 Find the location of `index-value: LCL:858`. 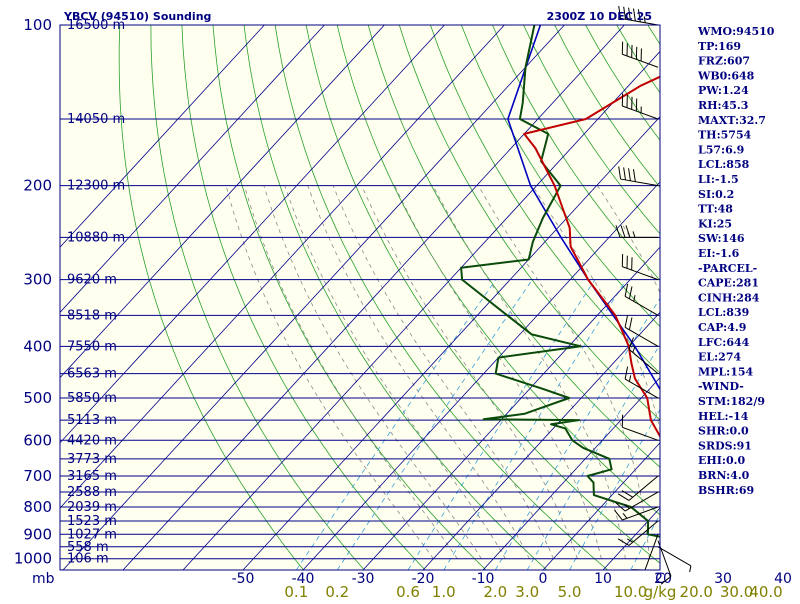

index-value: LCL:858 is located at coordinates (724, 164).